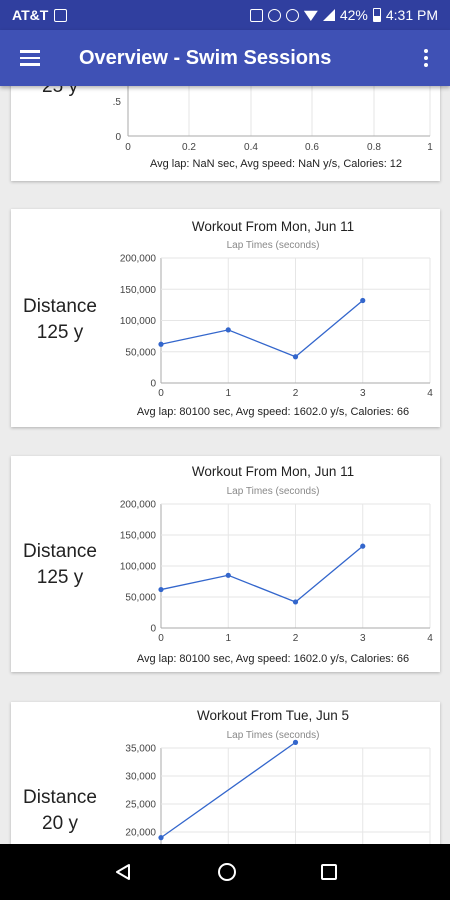 This screenshot has width=450, height=900. What do you see at coordinates (329, 872) in the screenshot?
I see `recent-apps-icon` at bounding box center [329, 872].